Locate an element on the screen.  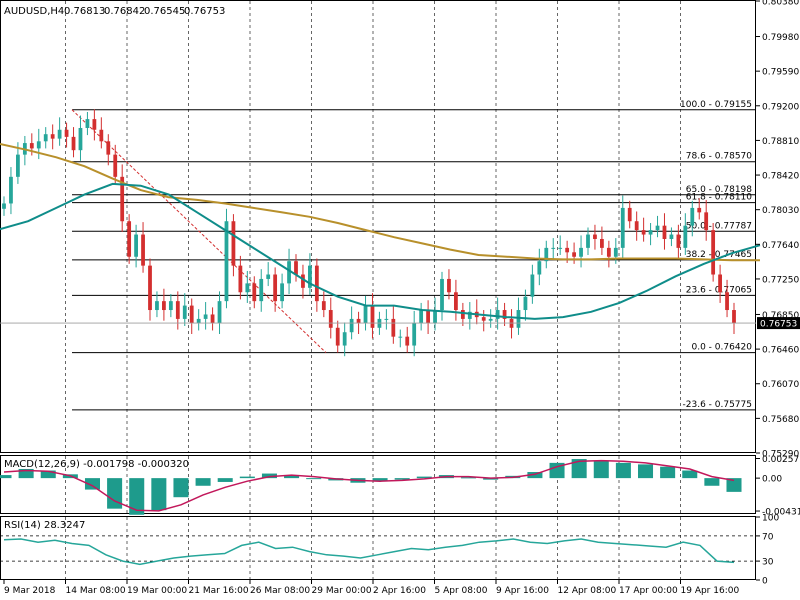
ohlc-low: 0.76545 is located at coordinates (164, 11).